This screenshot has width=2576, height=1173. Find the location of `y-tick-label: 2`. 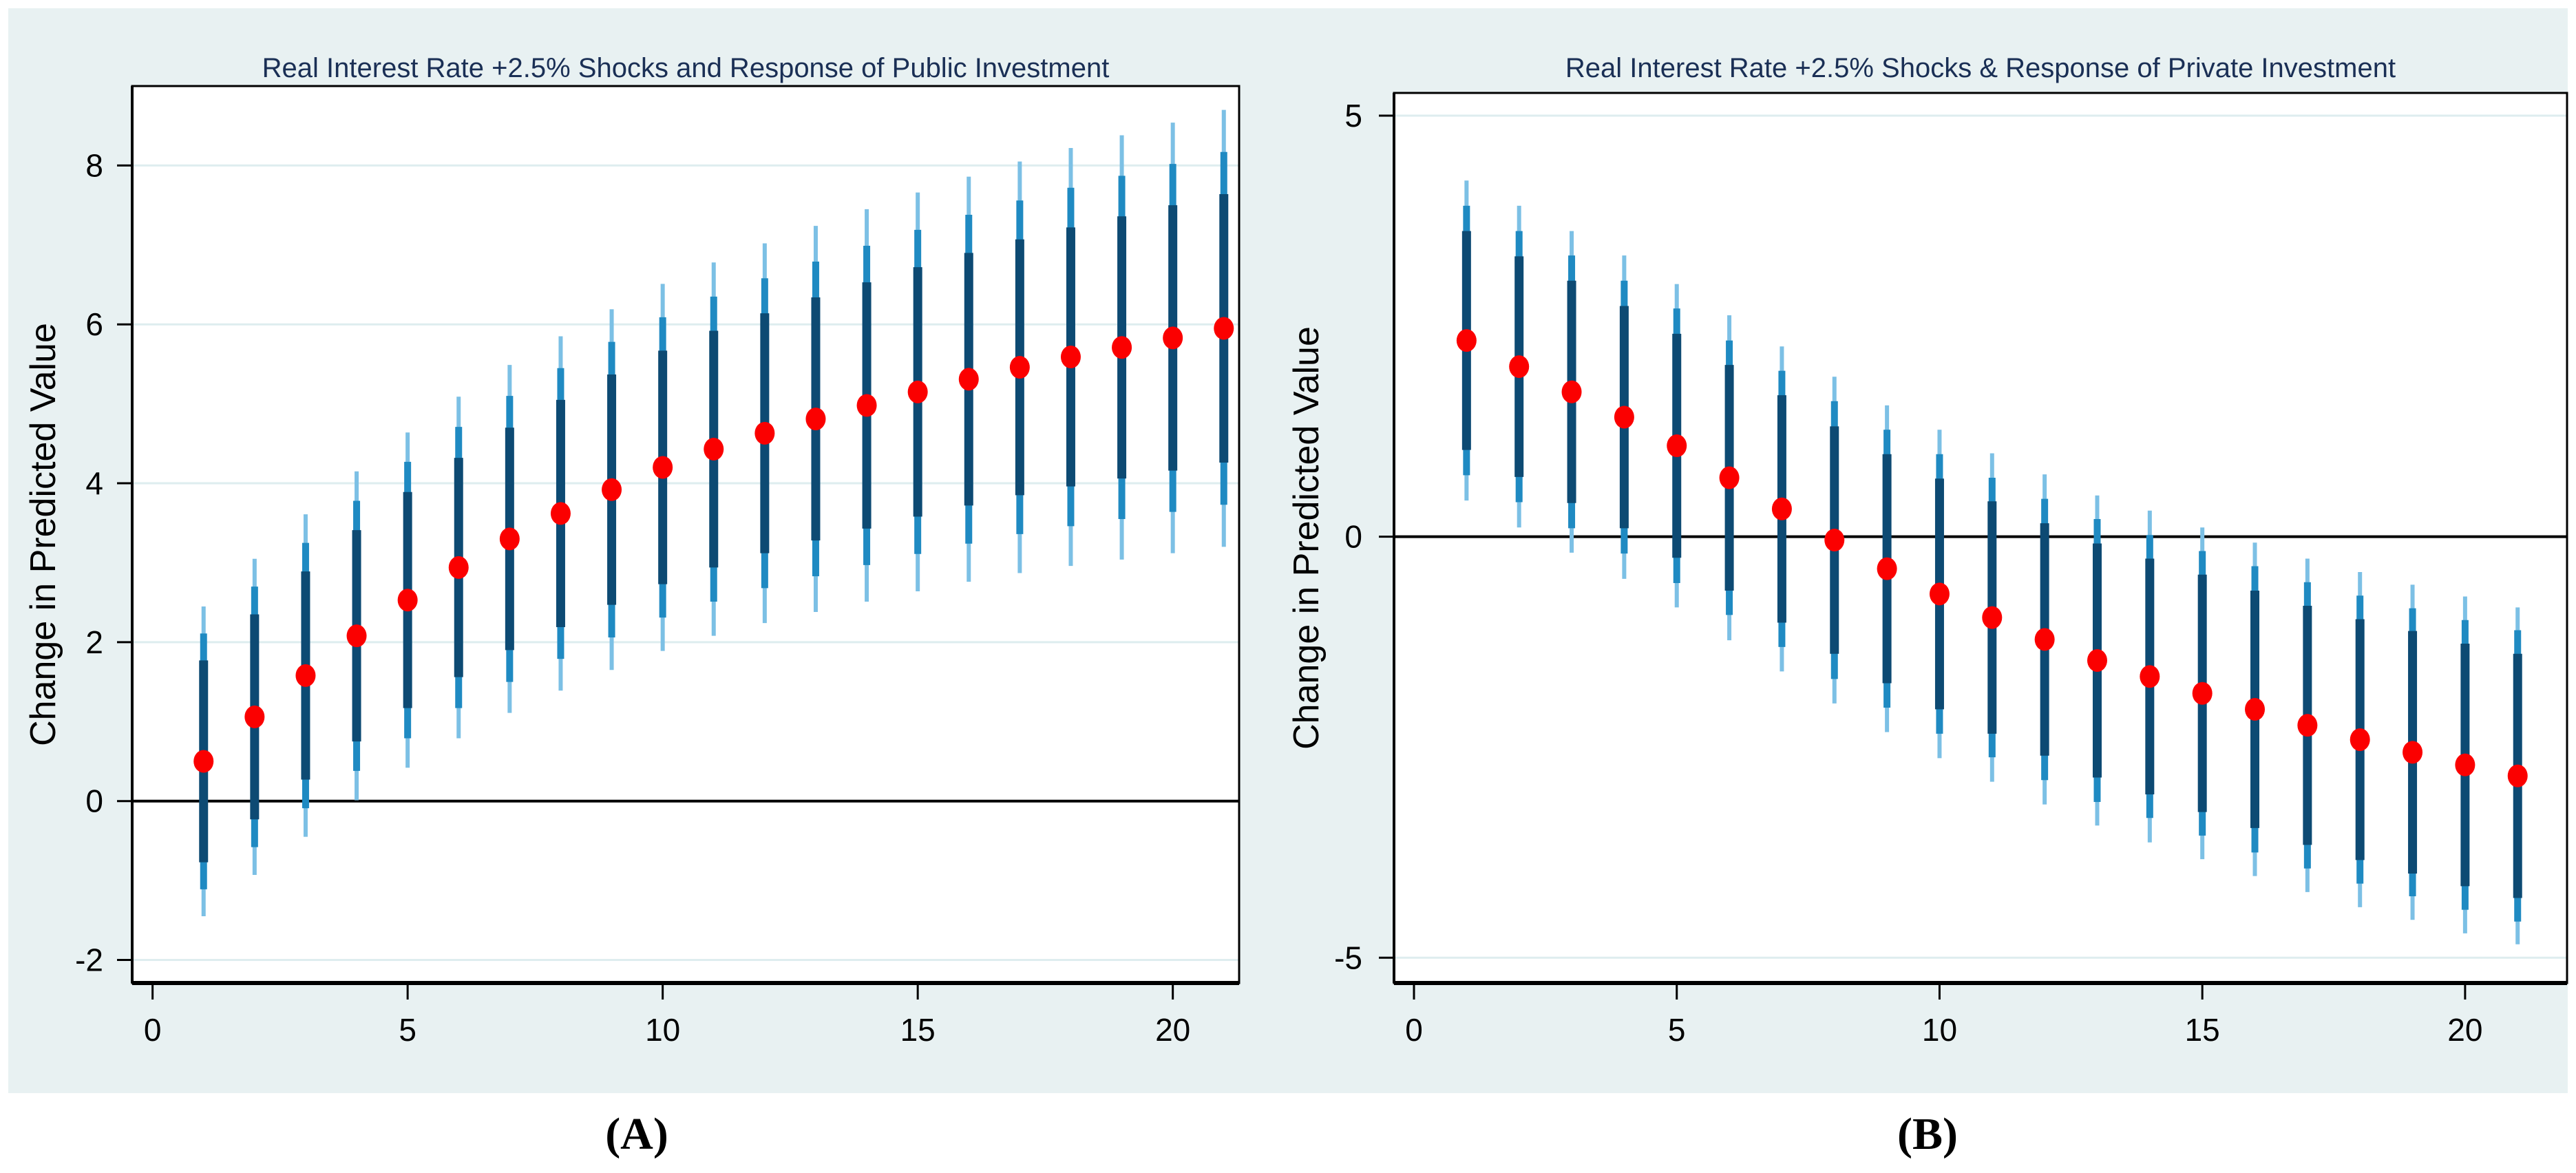

y-tick-label: 2 is located at coordinates (94, 642).